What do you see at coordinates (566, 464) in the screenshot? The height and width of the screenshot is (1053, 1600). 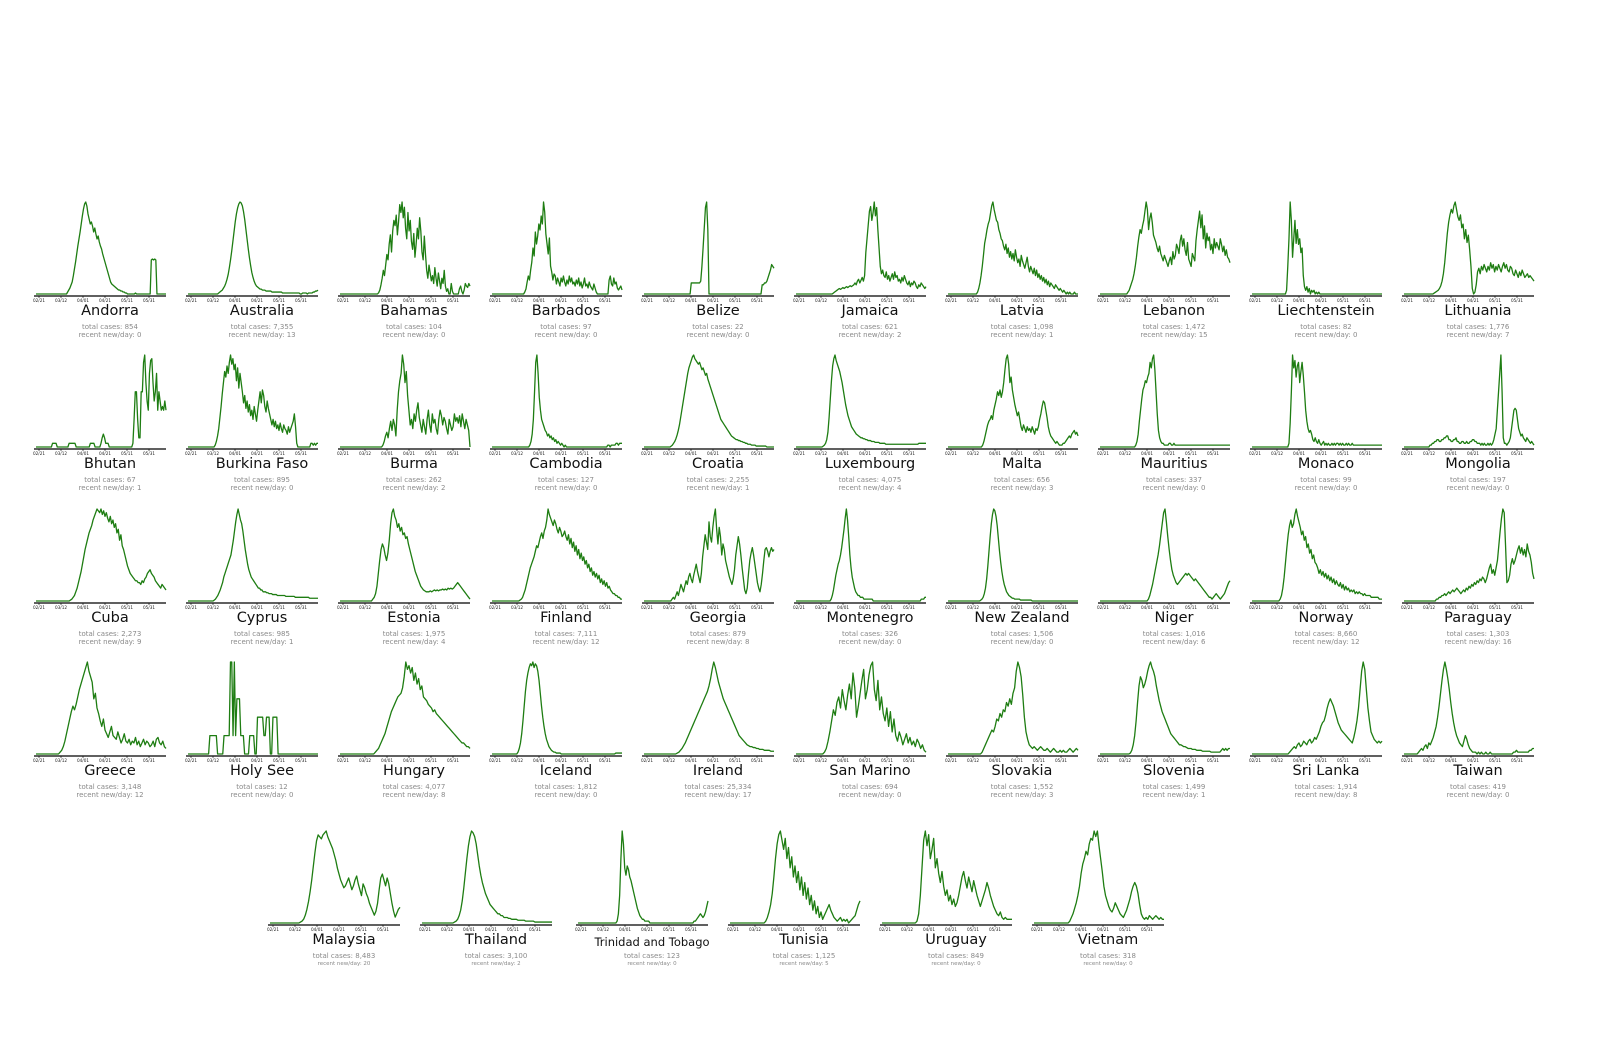 I see `country-name: Cambodia` at bounding box center [566, 464].